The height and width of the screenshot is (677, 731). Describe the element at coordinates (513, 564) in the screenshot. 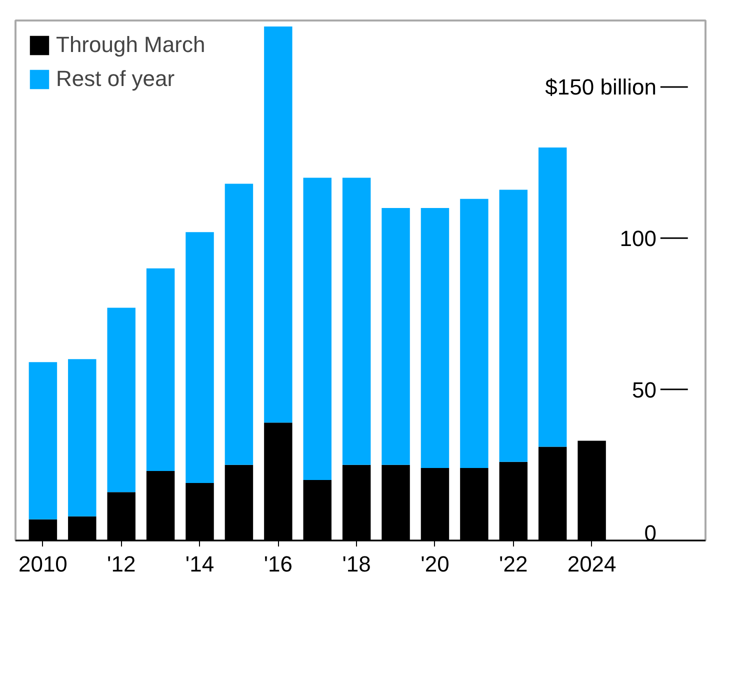

I see `x-tick-label: '22` at that location.